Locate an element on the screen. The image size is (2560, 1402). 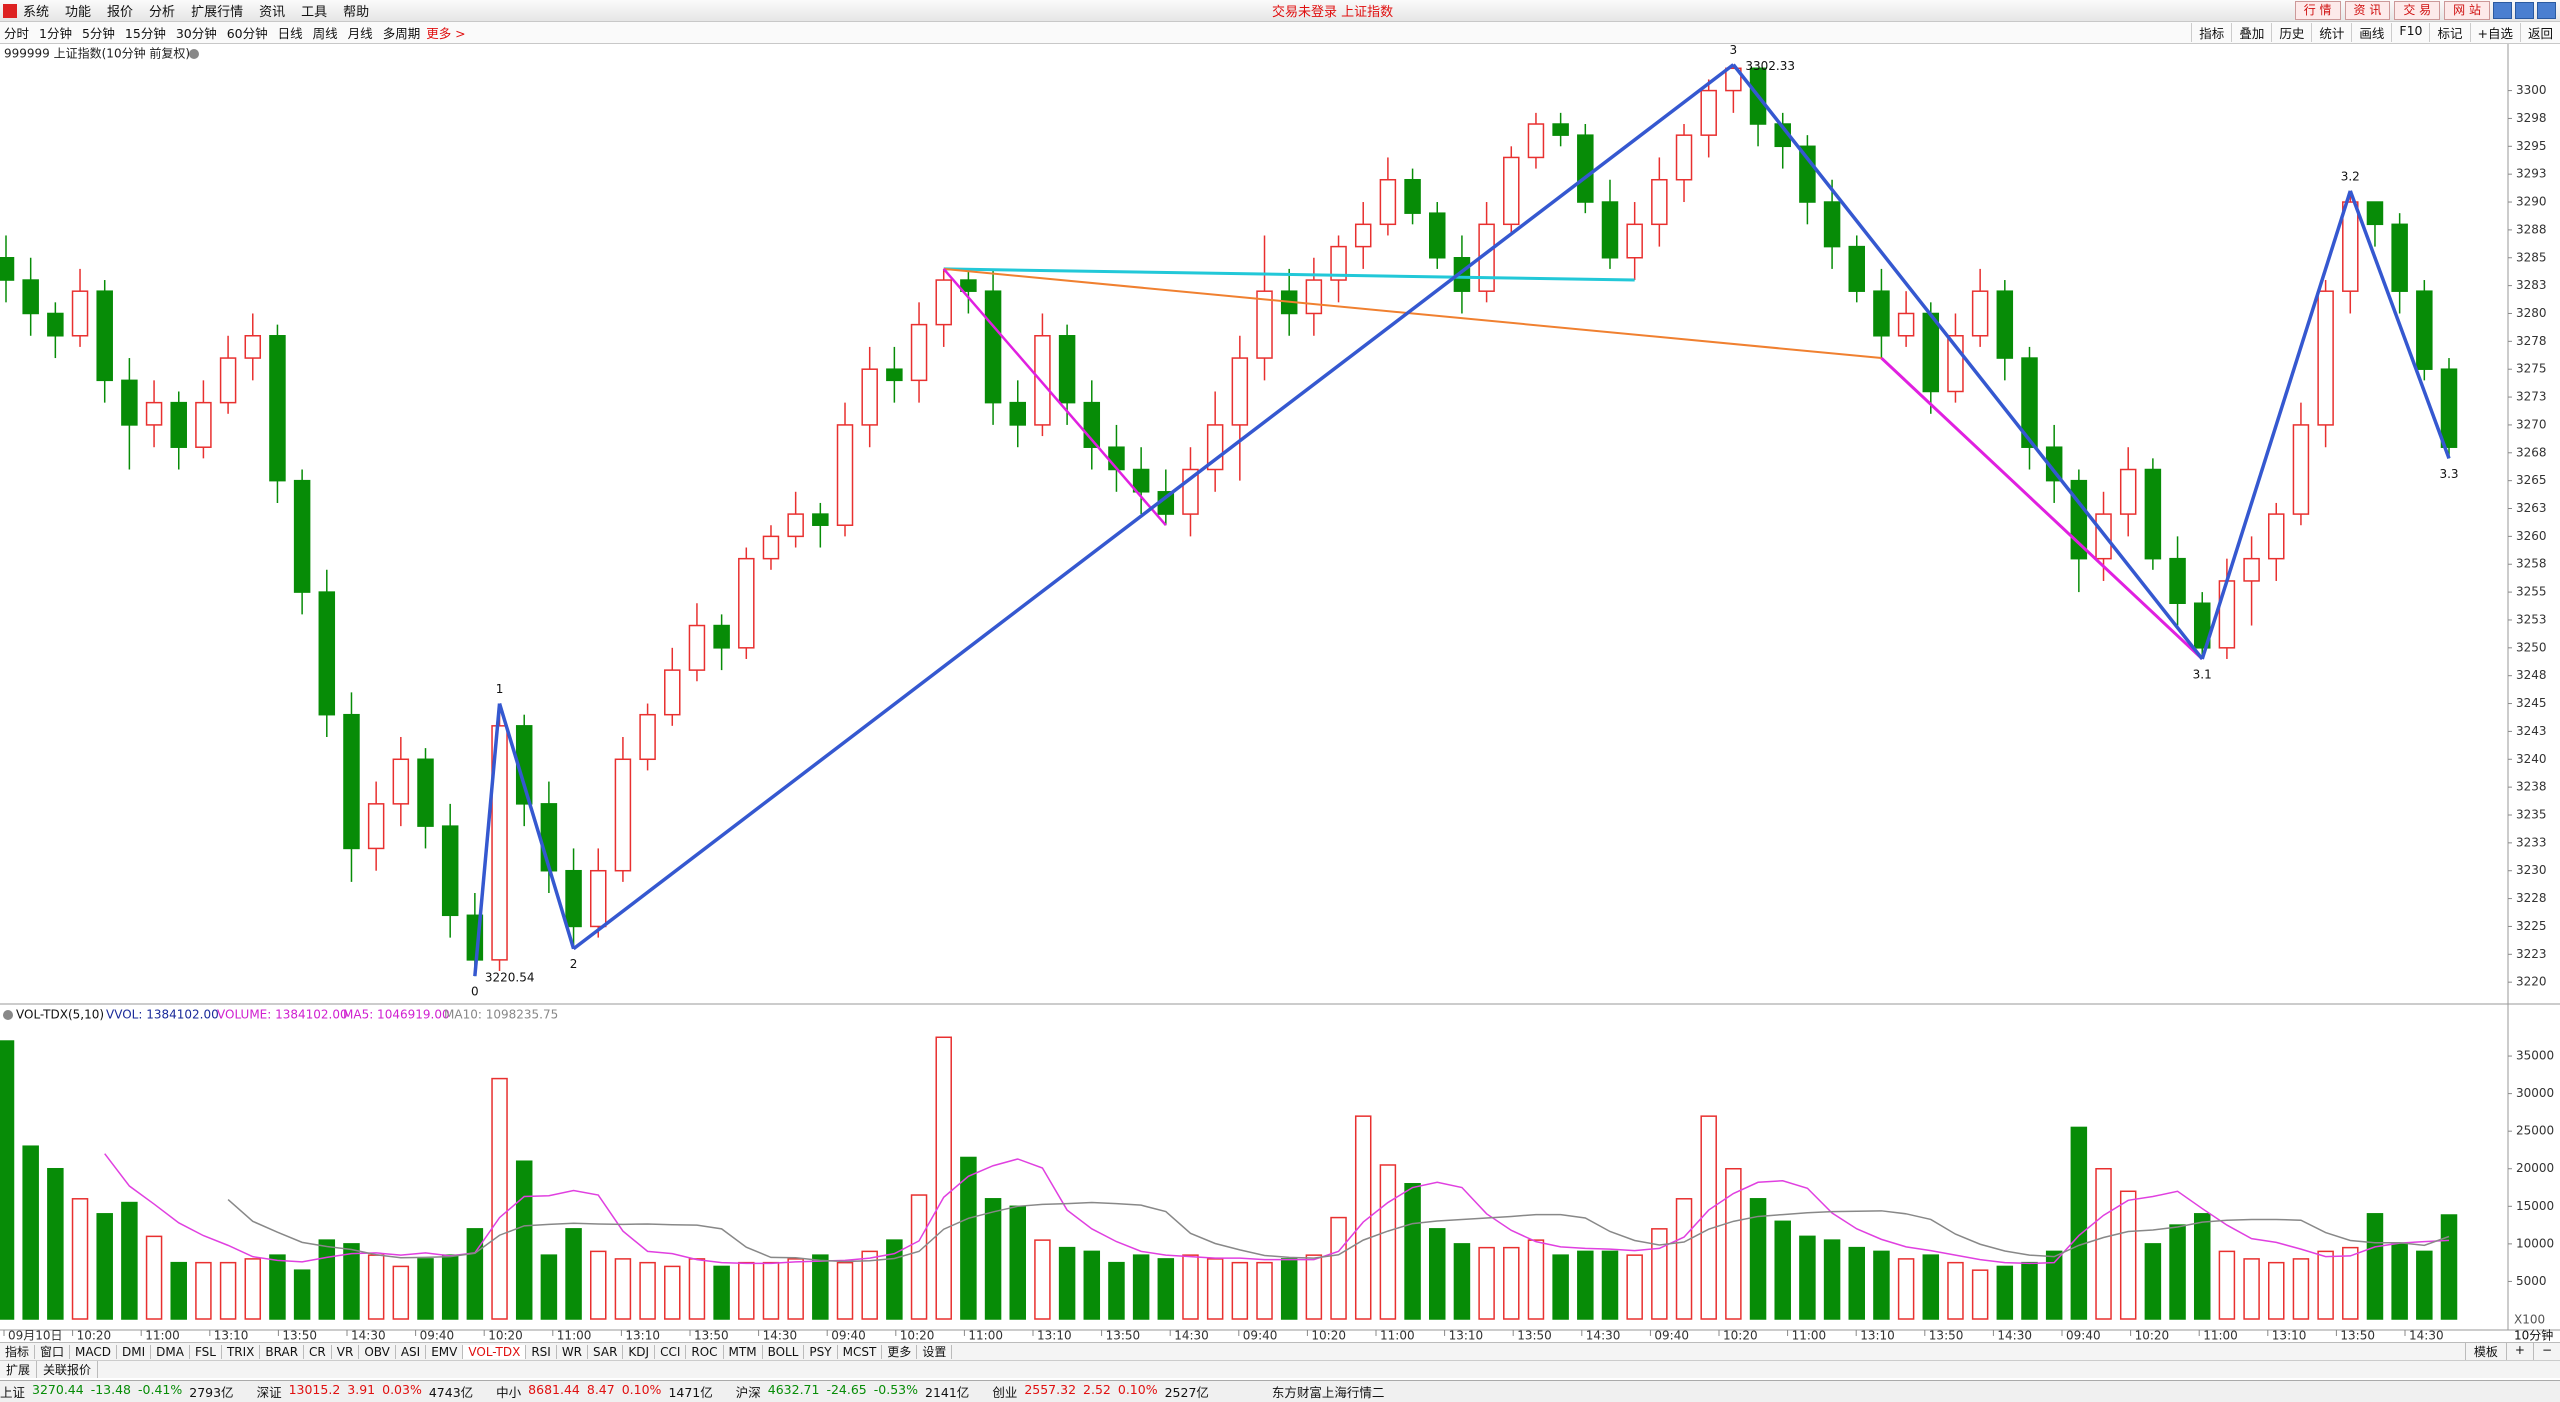
menu-item: 资讯 is located at coordinates (272, 12).